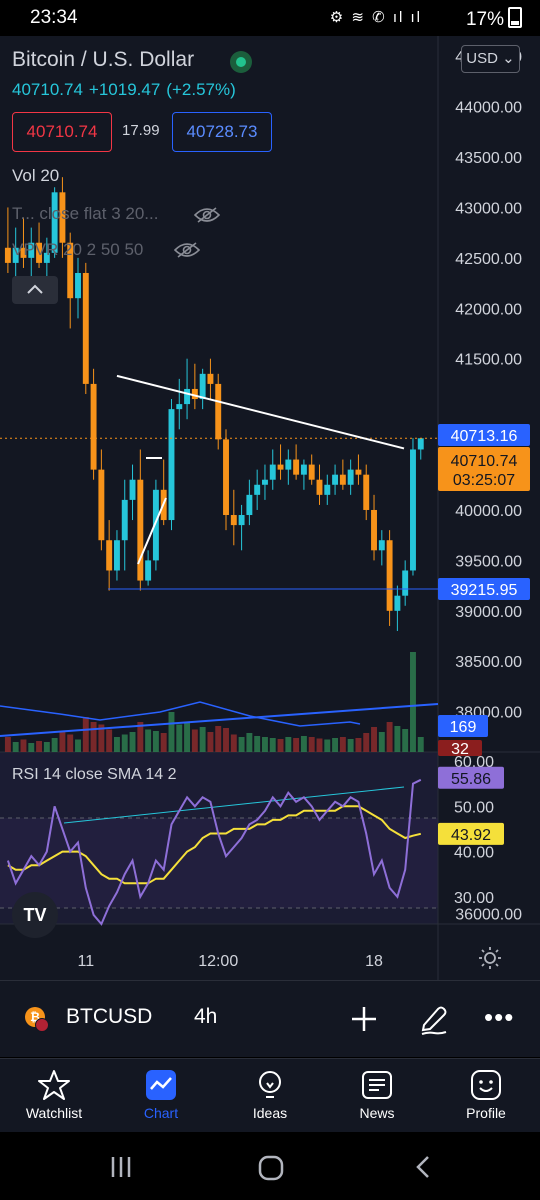 The height and width of the screenshot is (1200, 540). What do you see at coordinates (42, 1025) in the screenshot?
I see `us-flag-icon` at bounding box center [42, 1025].